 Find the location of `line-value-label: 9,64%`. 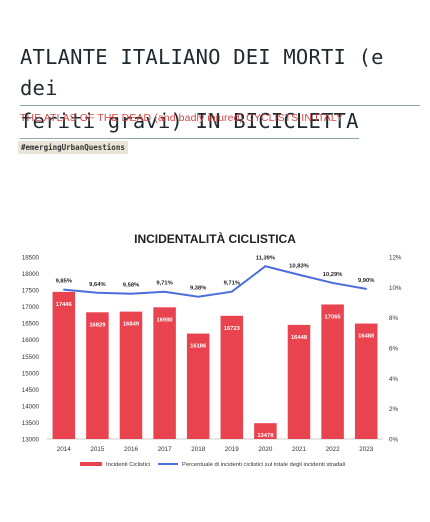

line-value-label: 9,64% is located at coordinates (97, 285).